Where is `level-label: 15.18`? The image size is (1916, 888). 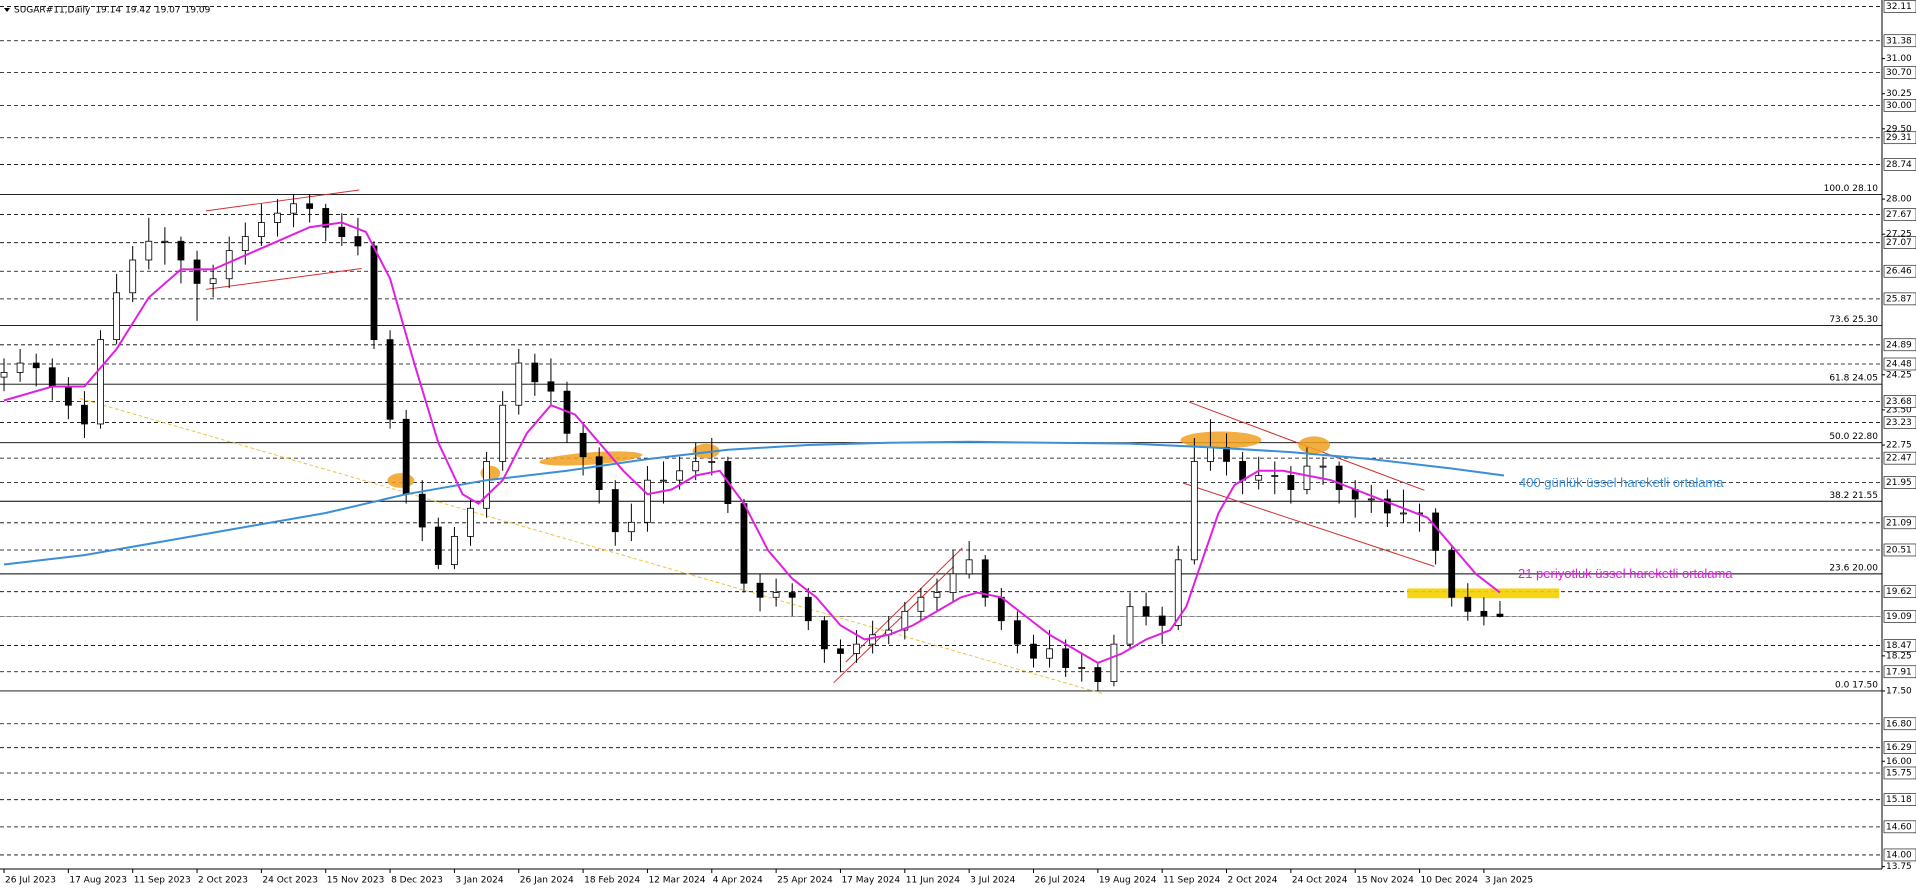
level-label: 15.18 is located at coordinates (1899, 800).